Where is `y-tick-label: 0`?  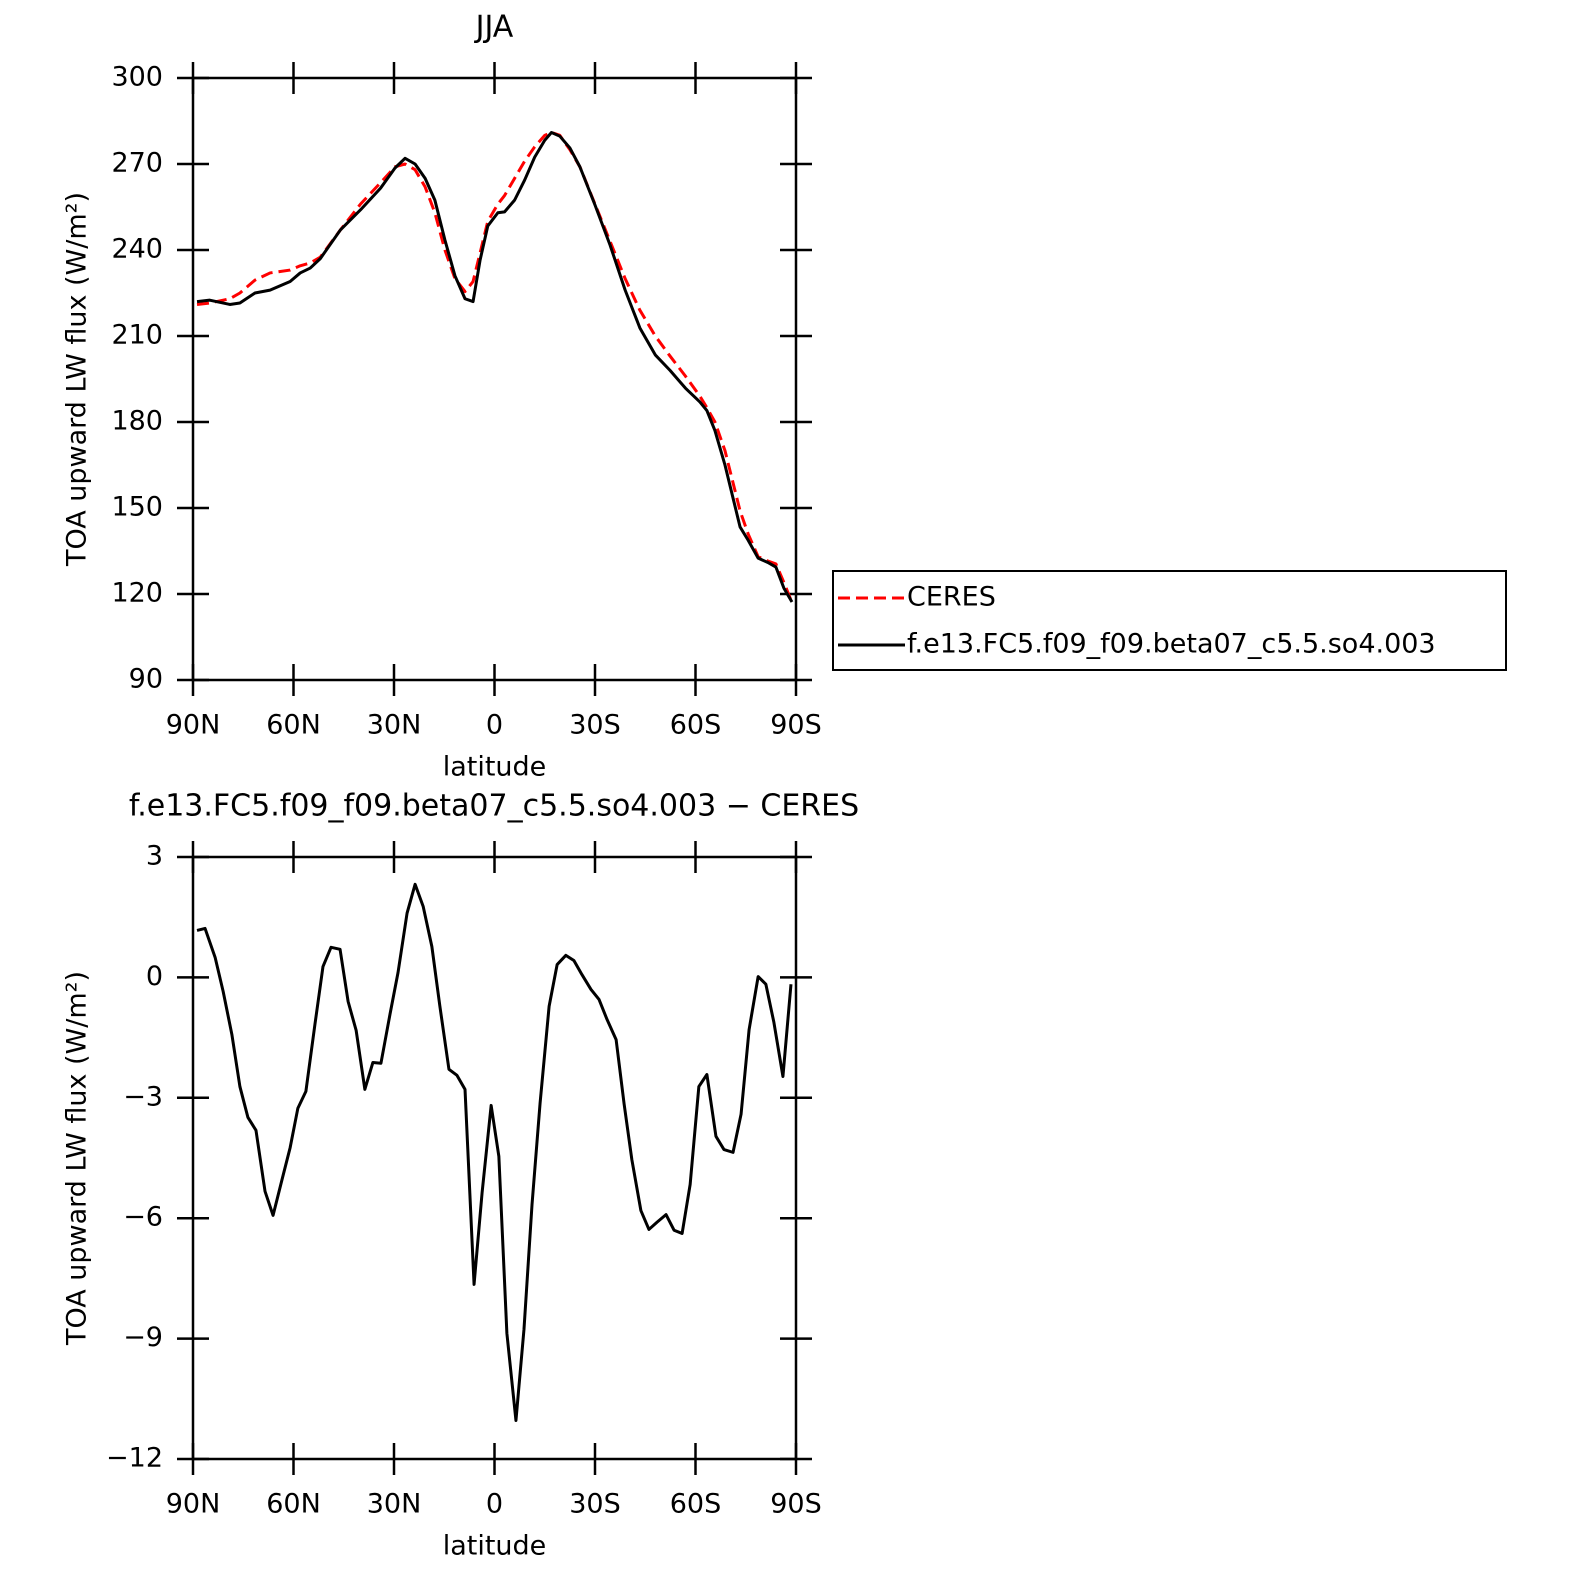 y-tick-label: 0 is located at coordinates (154, 976).